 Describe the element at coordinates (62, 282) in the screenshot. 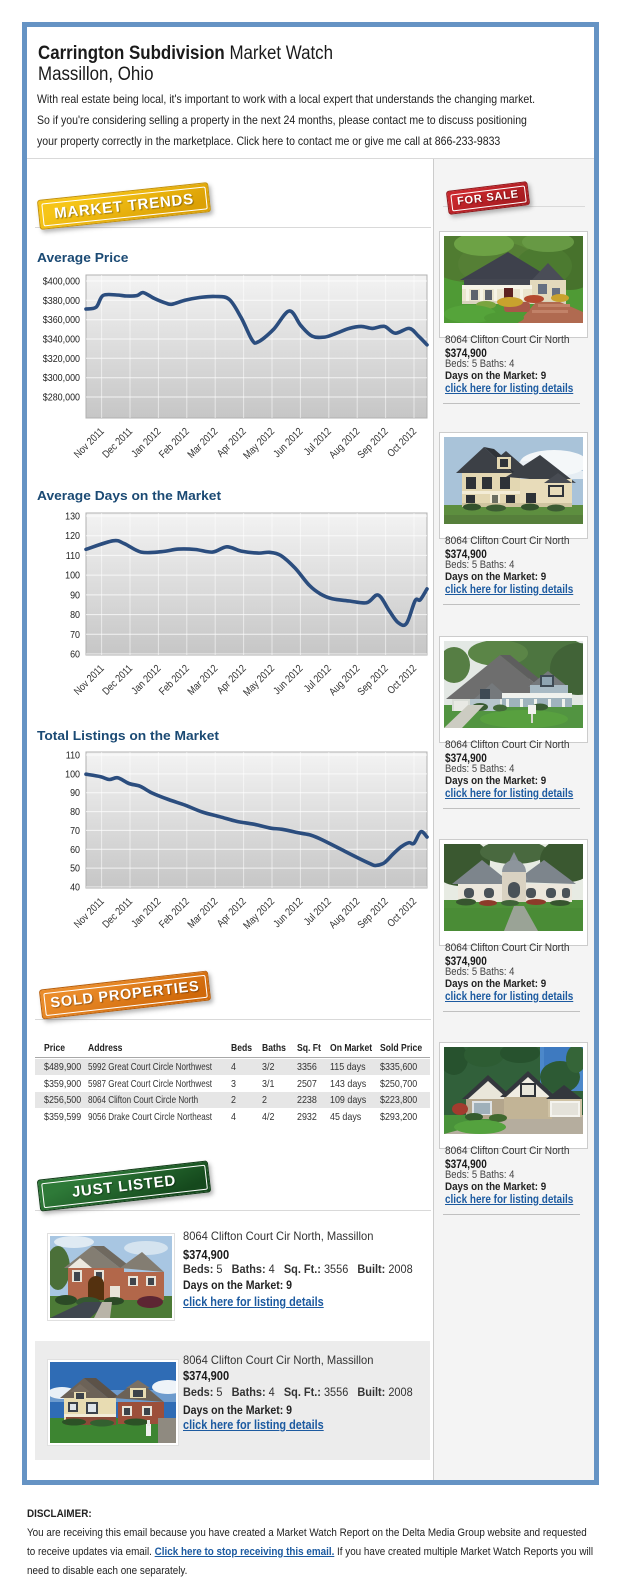

I see `svg-text: $400,000` at that location.